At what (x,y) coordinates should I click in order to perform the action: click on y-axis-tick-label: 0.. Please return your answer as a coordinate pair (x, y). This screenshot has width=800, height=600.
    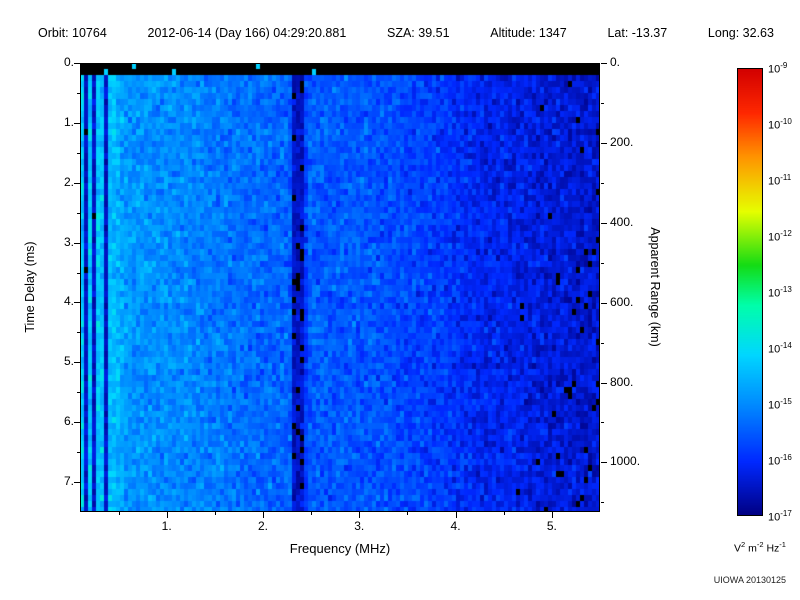
    Looking at the image, I should click on (68, 62).